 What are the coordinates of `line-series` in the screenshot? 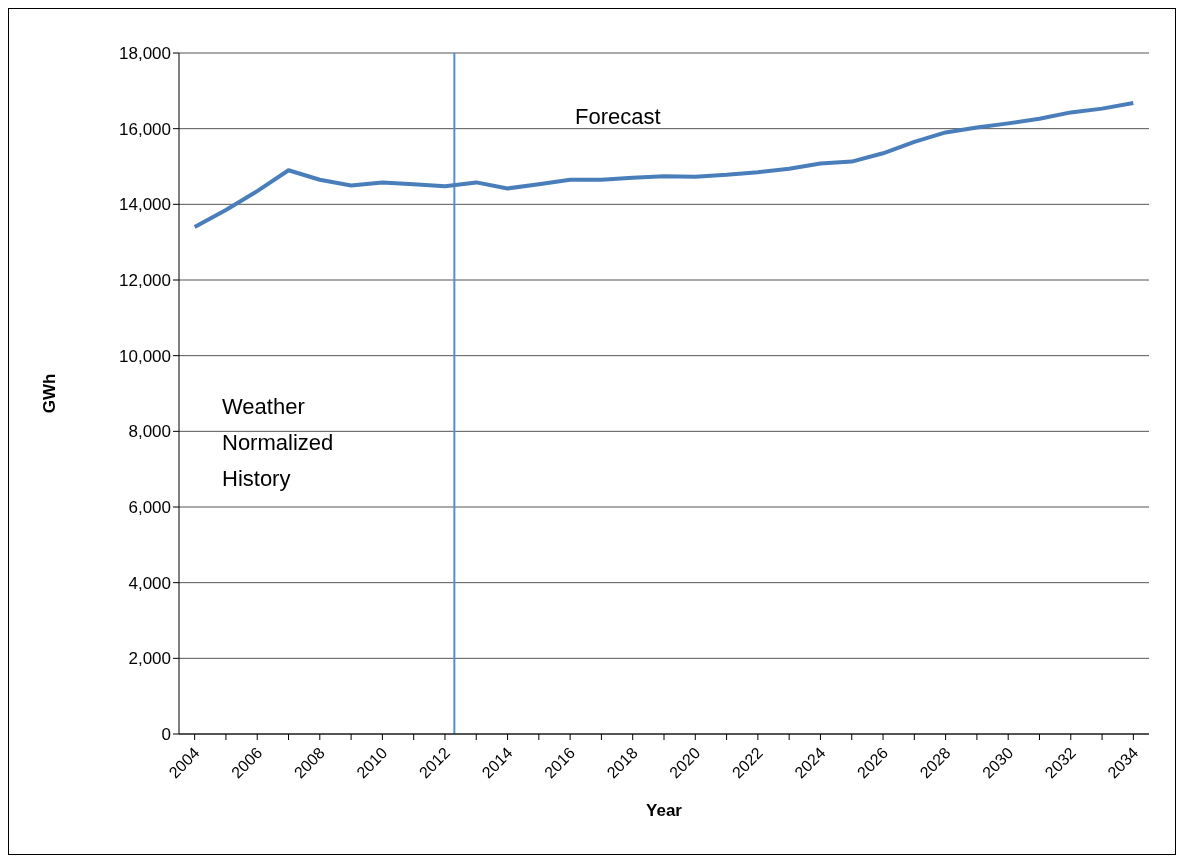 It's located at (664, 165).